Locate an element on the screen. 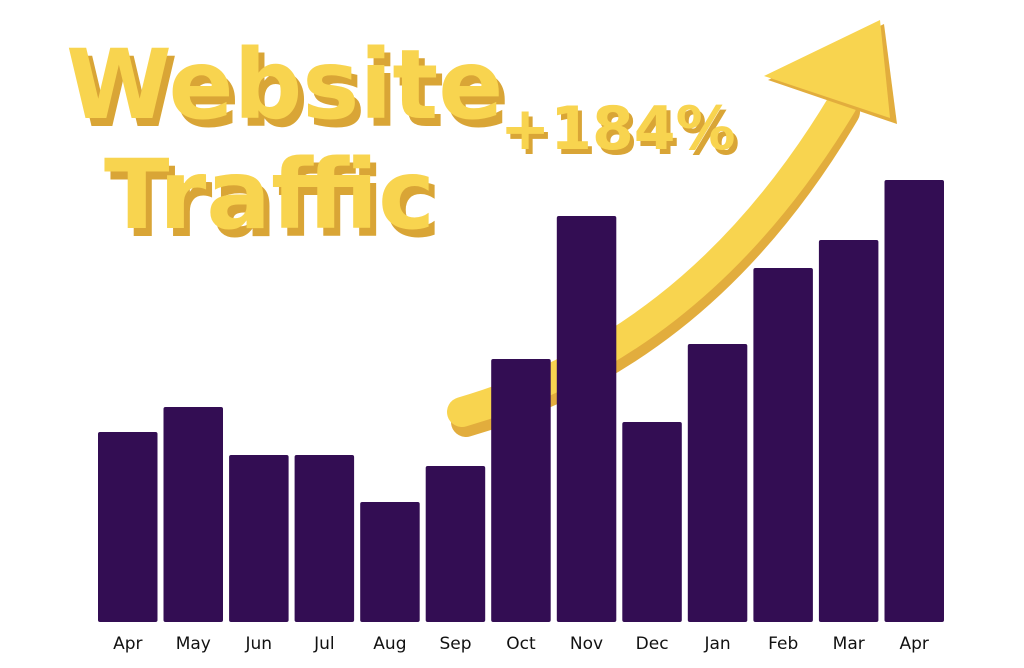 Image resolution: width=1024 pixels, height=668 pixels. bar-2-may is located at coordinates (193, 514).